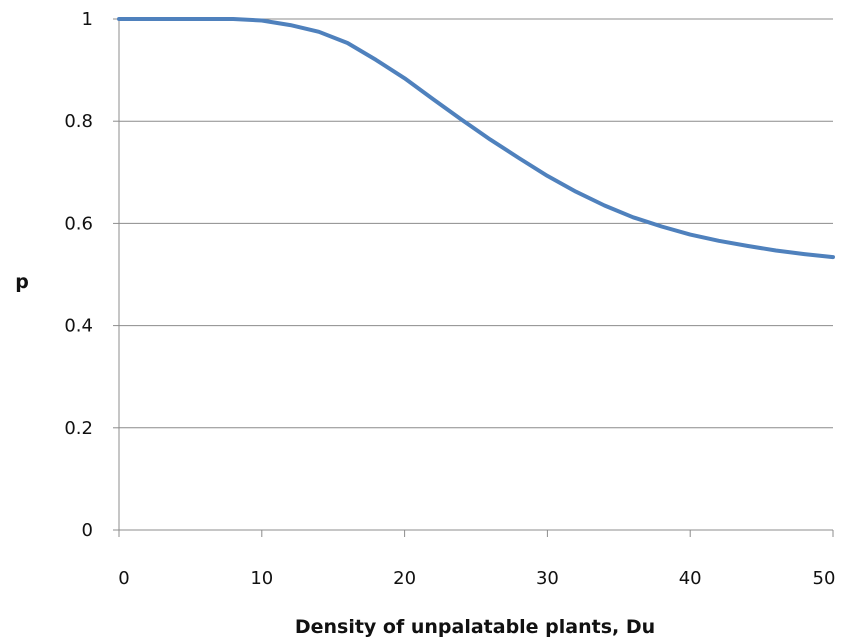 The image size is (843, 639). I want to click on y-tick-label: 0.8, so click(78, 121).